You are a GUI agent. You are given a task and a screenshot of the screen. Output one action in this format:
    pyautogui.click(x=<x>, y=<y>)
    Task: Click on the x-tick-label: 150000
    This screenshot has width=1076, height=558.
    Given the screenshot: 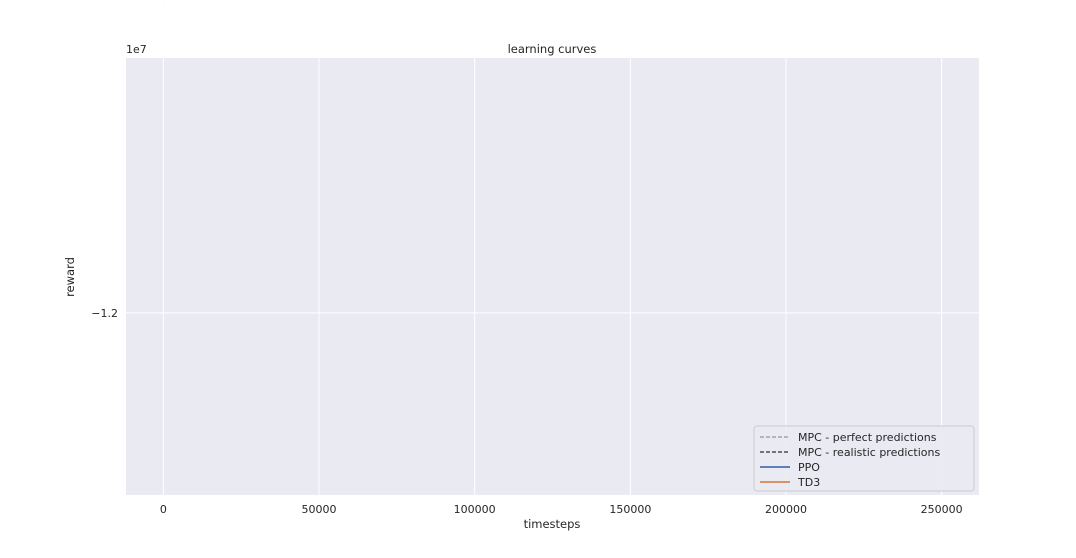 What is the action you would take?
    pyautogui.click(x=630, y=509)
    